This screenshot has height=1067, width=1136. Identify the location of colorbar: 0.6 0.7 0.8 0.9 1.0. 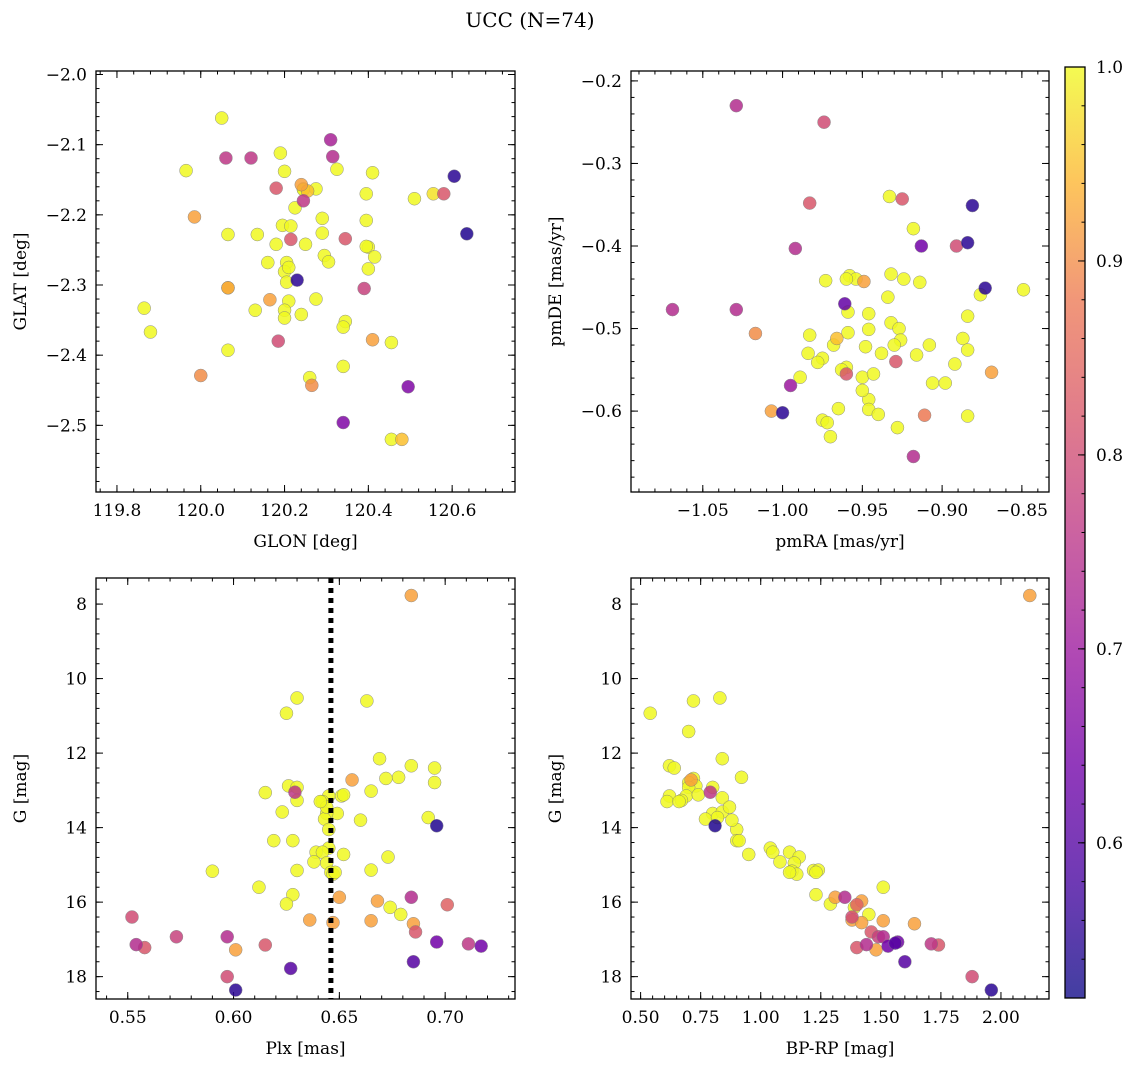
(1093, 528).